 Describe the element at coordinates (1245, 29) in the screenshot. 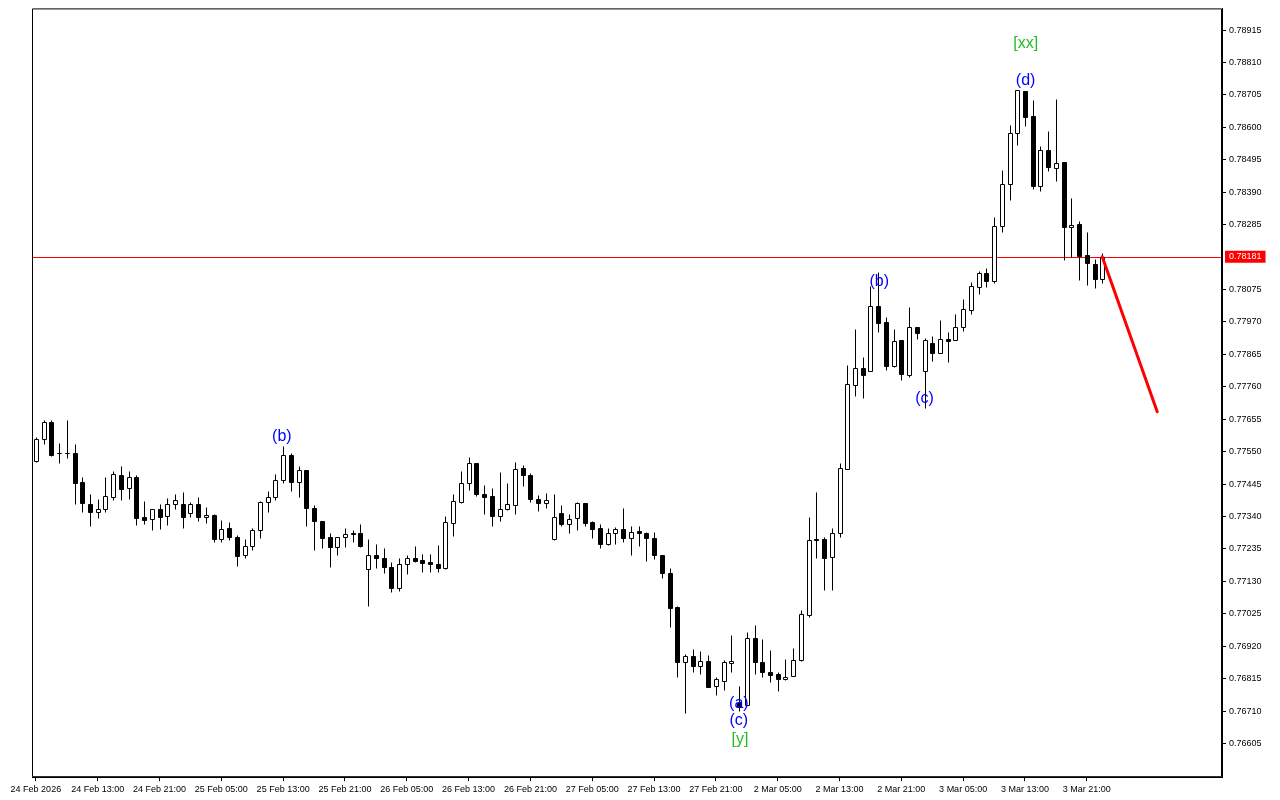

I see `y-tick-label: 0.78915` at that location.